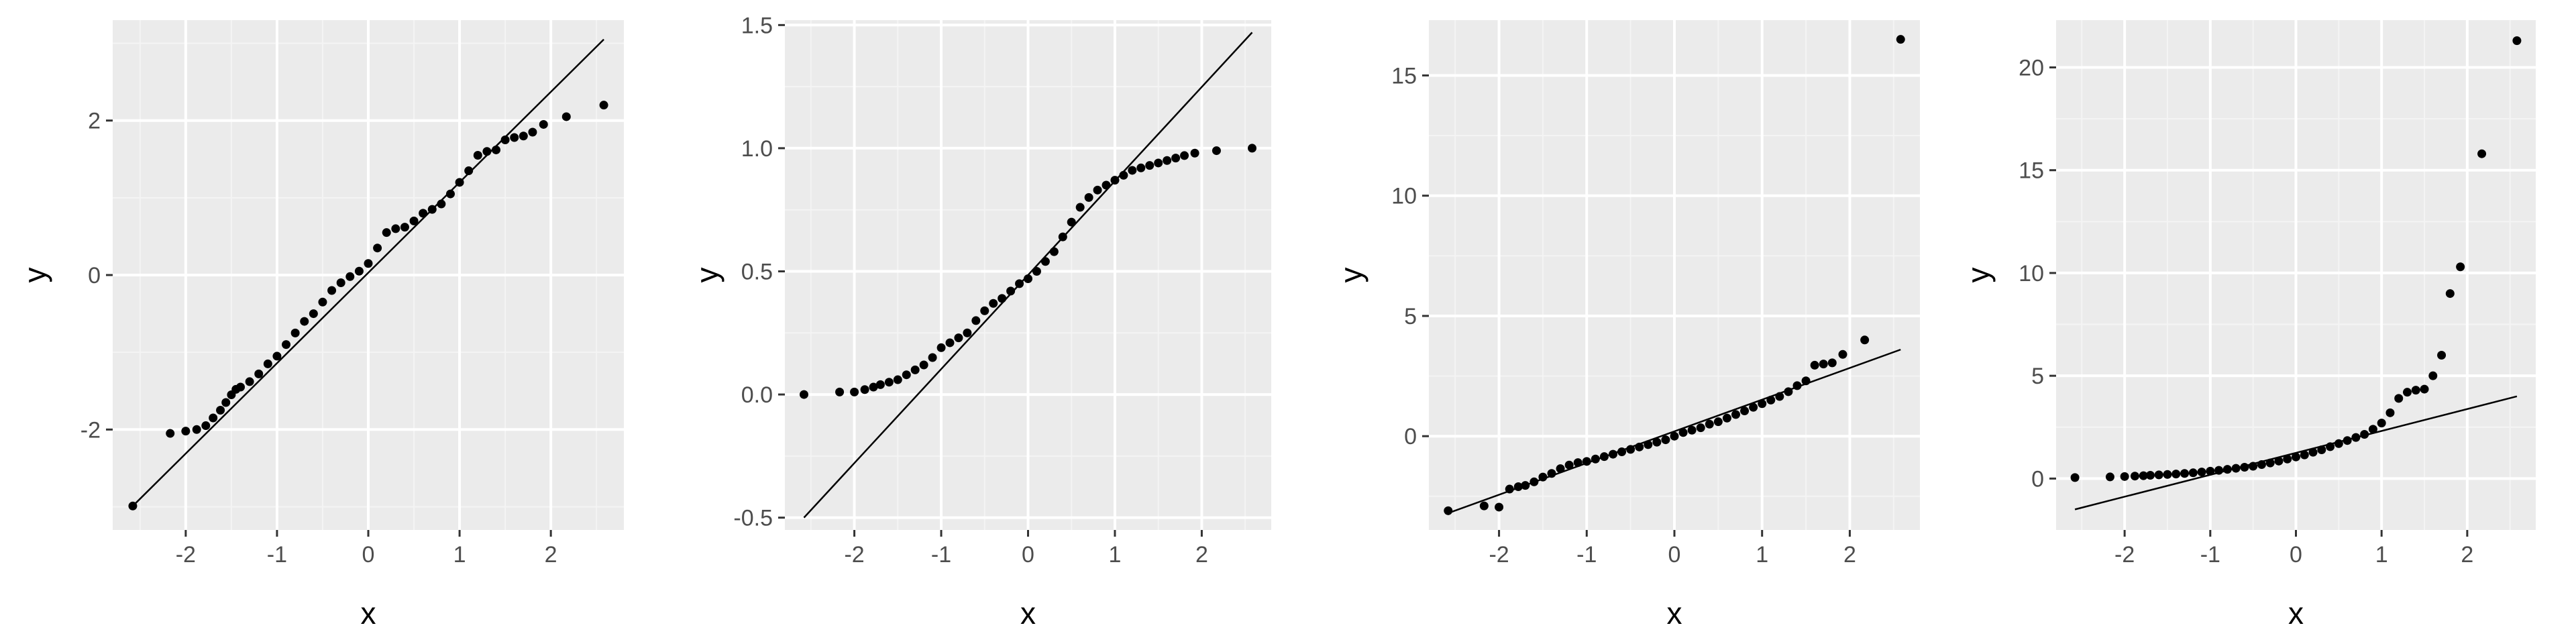 The width and height of the screenshot is (2576, 644). Describe the element at coordinates (2031, 67) in the screenshot. I see `y-tick-label: 20` at that location.